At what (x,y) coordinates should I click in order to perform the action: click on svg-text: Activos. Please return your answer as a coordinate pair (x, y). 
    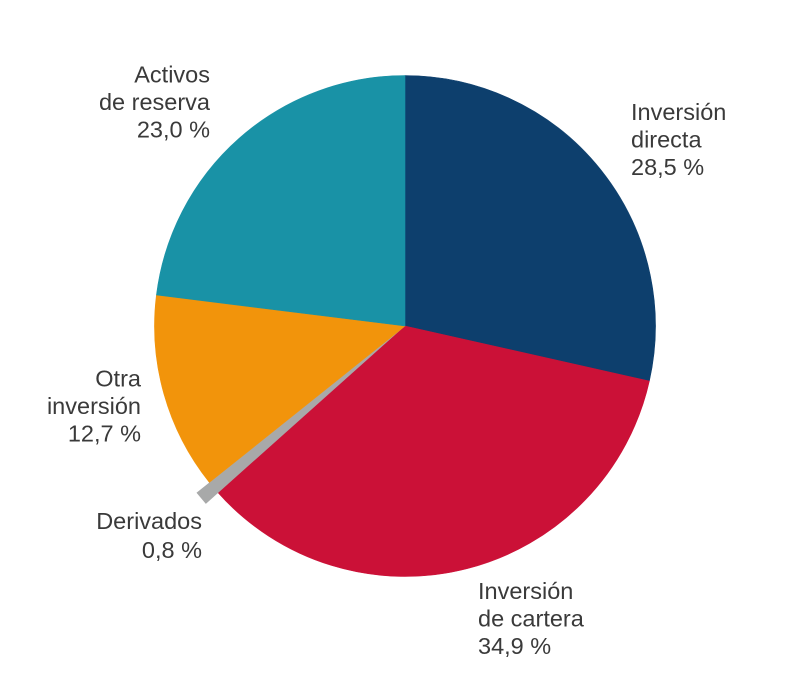
    Looking at the image, I should click on (172, 75).